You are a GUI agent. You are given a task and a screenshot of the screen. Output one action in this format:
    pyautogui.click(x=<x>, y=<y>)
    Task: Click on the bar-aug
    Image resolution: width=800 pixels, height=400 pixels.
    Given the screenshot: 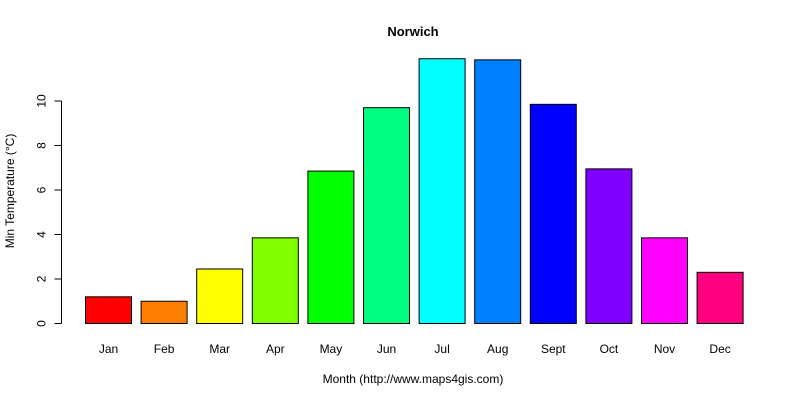 What is the action you would take?
    pyautogui.click(x=498, y=192)
    